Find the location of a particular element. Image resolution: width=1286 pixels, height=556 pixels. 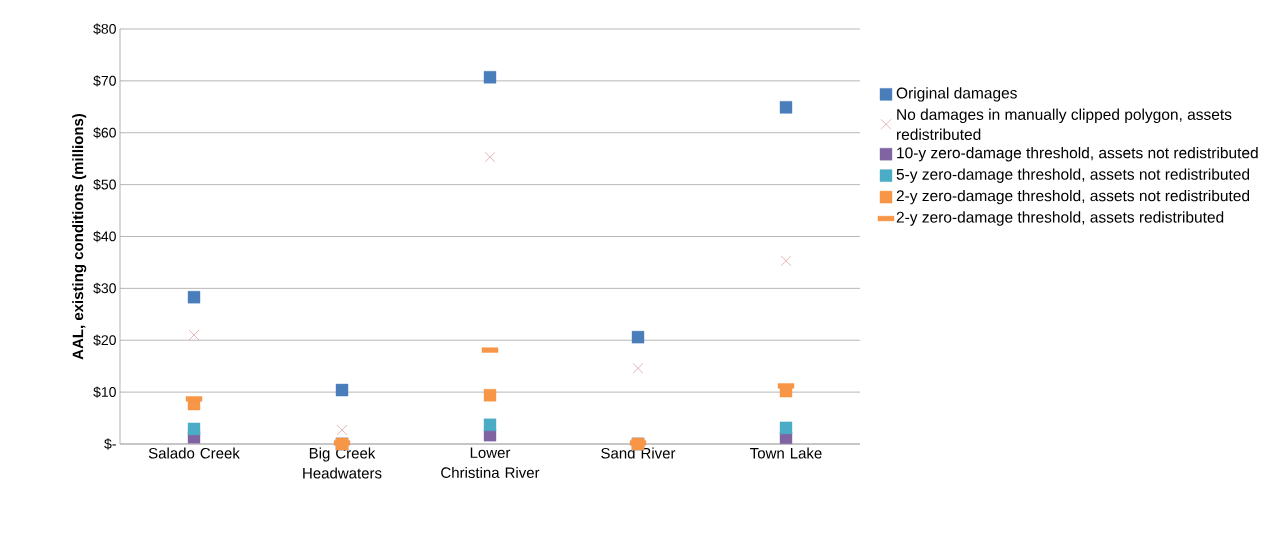

y-tick-label: $- is located at coordinates (110, 444).